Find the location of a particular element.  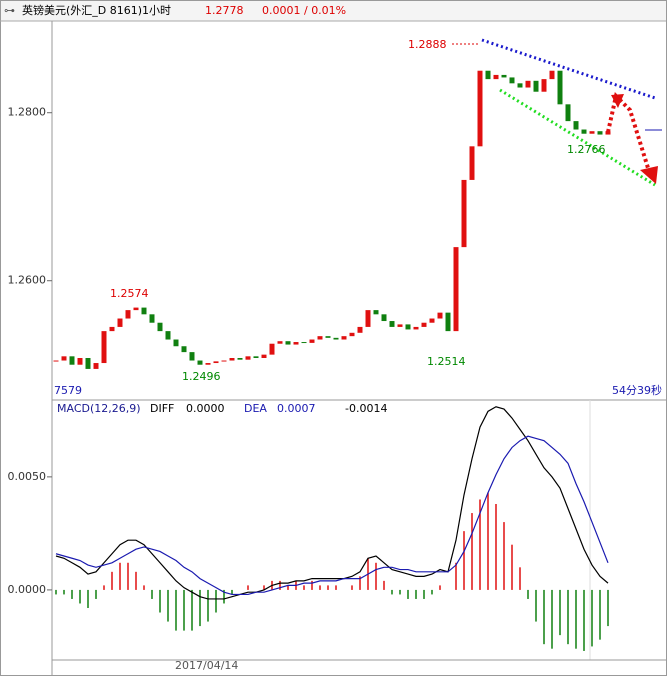

icon: ⊶ is located at coordinates (9, 10).